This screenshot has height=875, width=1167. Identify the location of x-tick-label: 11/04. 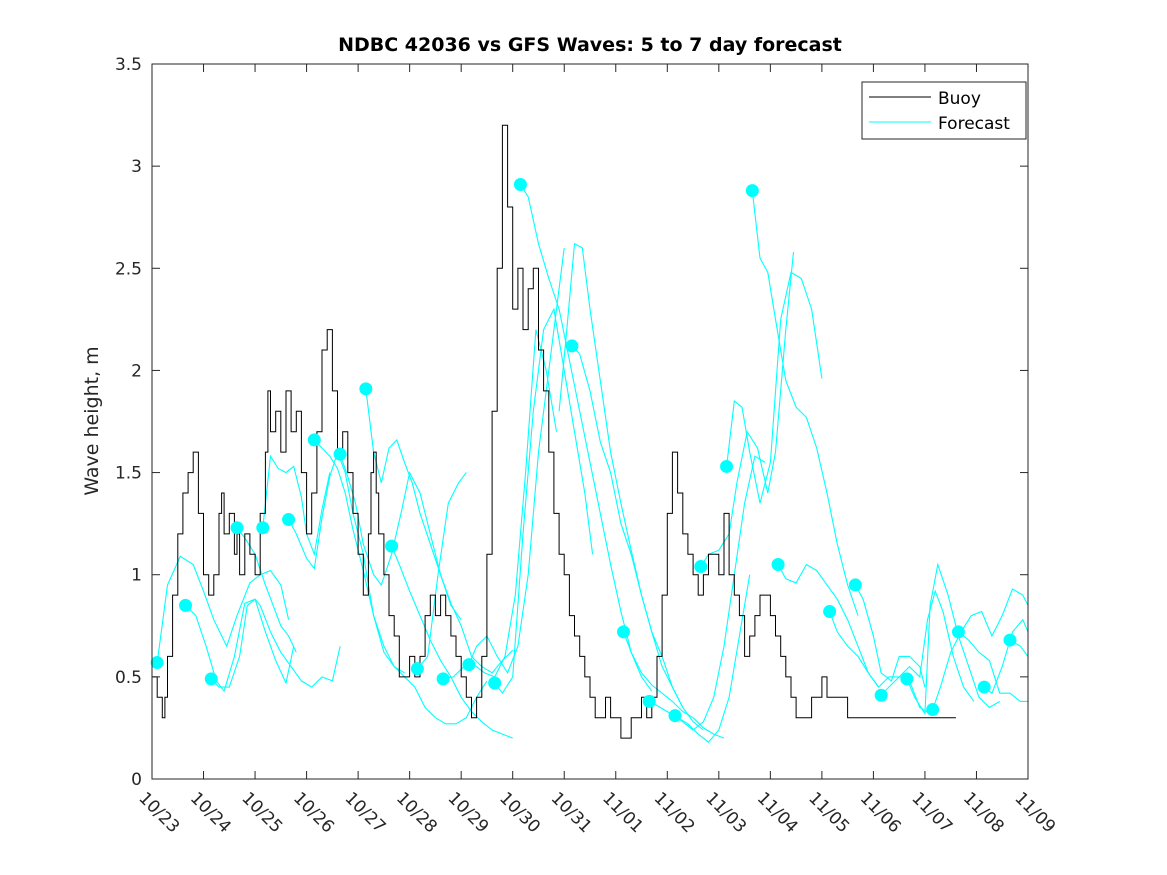
(777, 812).